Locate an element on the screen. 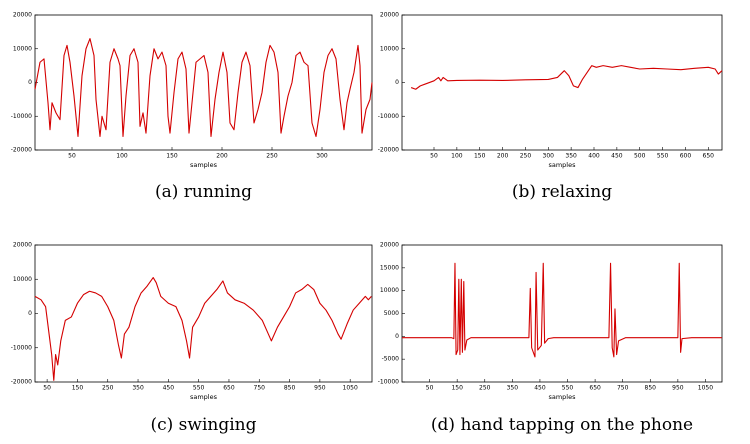 The width and height of the screenshot is (750, 444). x-tick-label: 400 is located at coordinates (594, 156).